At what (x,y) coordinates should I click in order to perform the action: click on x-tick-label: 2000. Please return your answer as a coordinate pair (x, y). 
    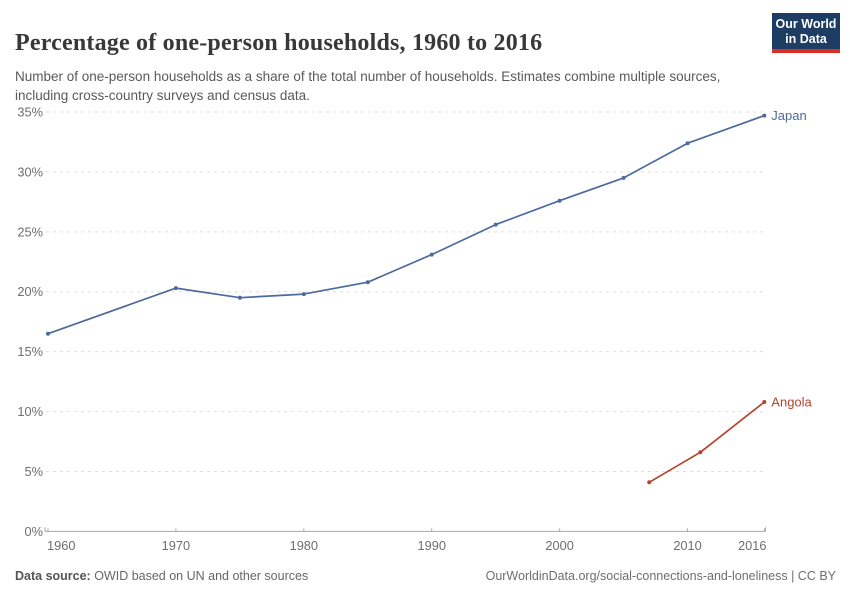
    Looking at the image, I should click on (559, 545).